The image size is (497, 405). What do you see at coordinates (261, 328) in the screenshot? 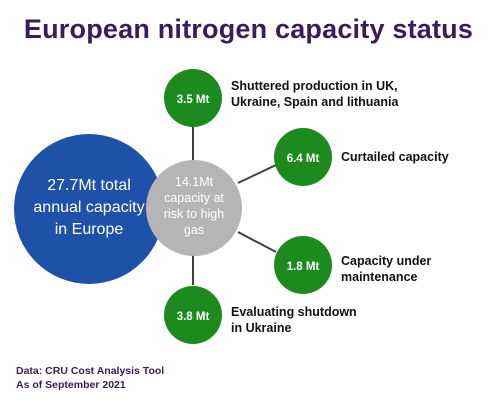
I see `shutdown-label-line-2: in Ukraine` at bounding box center [261, 328].